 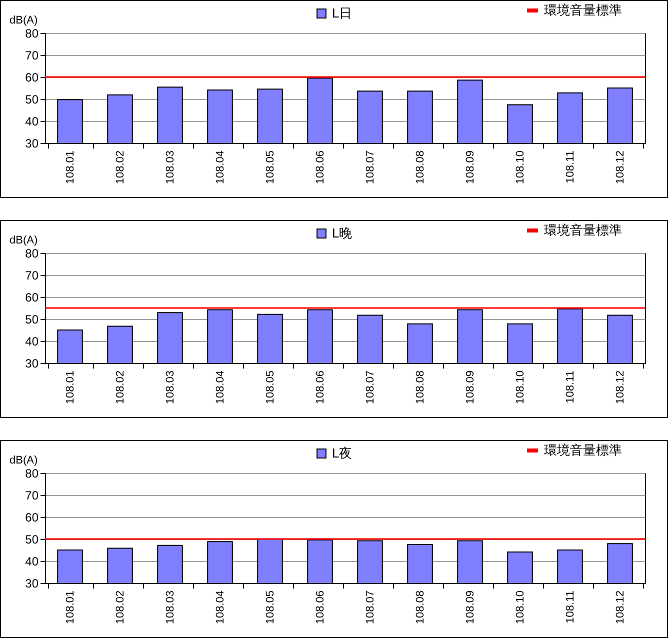 I want to click on legend-label: L日, so click(x=342, y=13).